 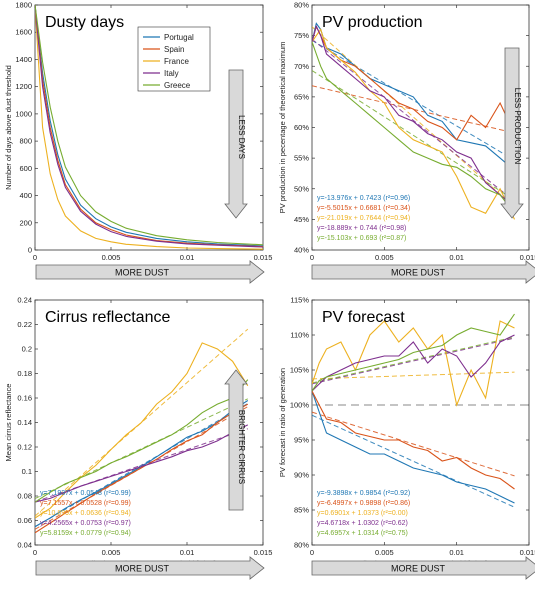 I want to click on y-tick-label: 0.1, so click(x=27, y=471).